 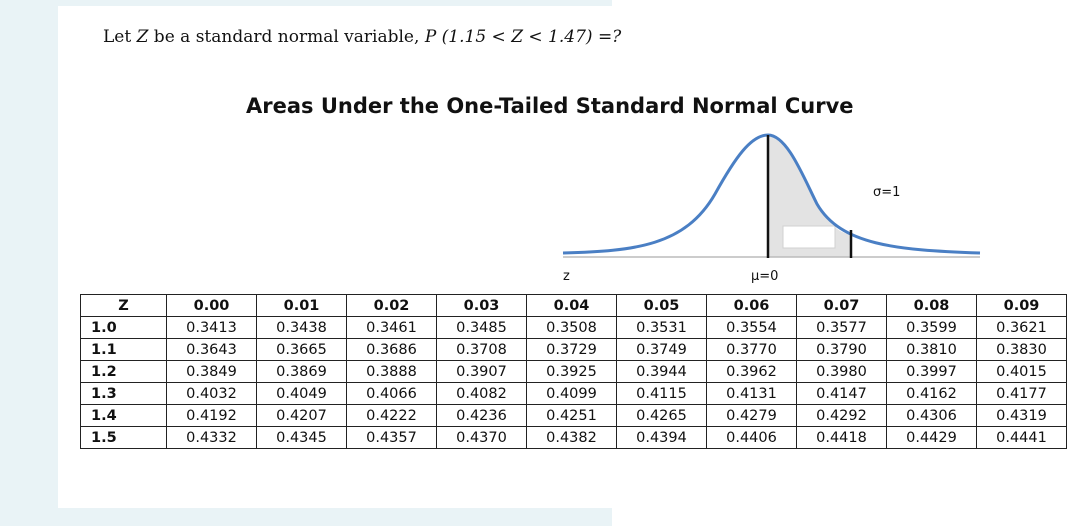 What do you see at coordinates (771, 208) in the screenshot?
I see `normal-curve-diagram: σ=1 z μ=0` at bounding box center [771, 208].